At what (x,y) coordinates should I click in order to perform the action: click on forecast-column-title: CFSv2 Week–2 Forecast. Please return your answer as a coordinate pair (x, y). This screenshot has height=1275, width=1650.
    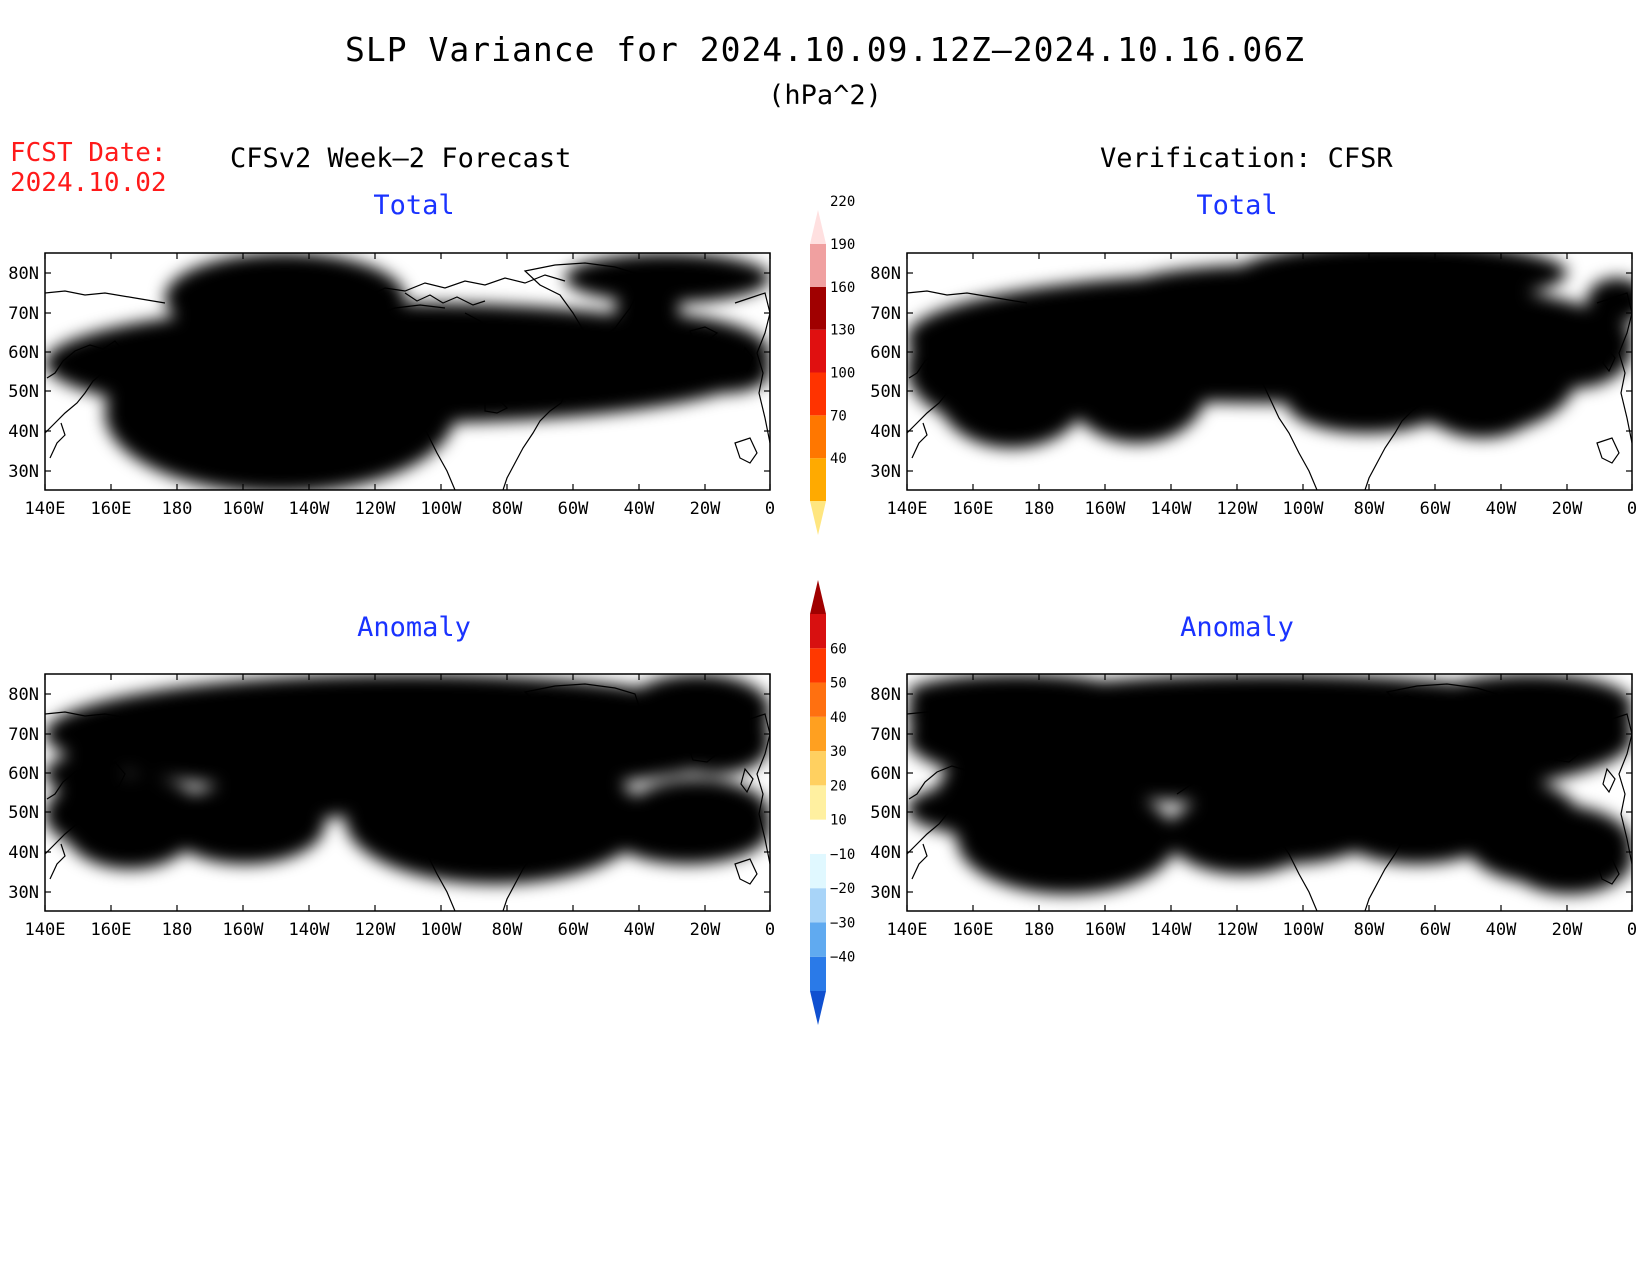
    Looking at the image, I should click on (401, 158).